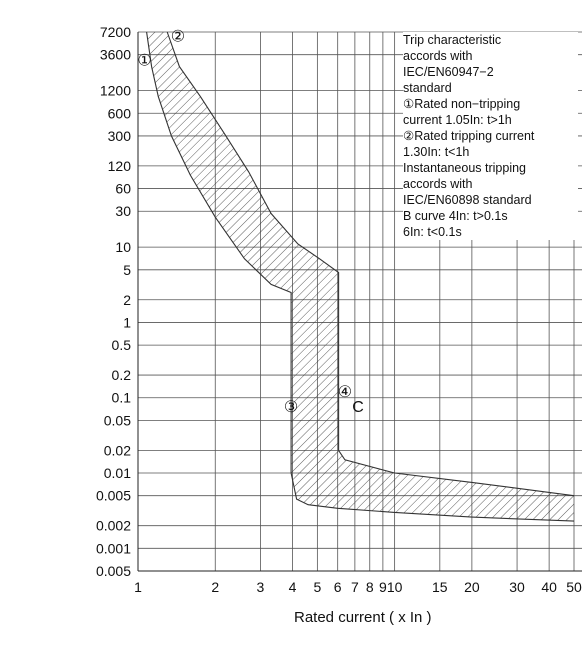 The width and height of the screenshot is (582, 645). I want to click on x-tick-label: 20, so click(472, 587).